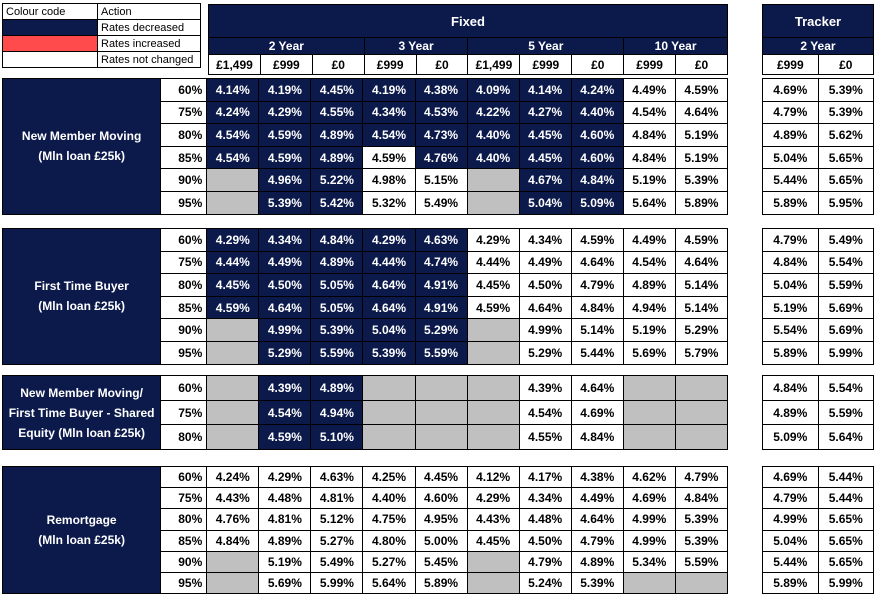 The width and height of the screenshot is (876, 598). Describe the element at coordinates (441, 285) in the screenshot. I see `fixed-rate-cell: 4.91%` at that location.